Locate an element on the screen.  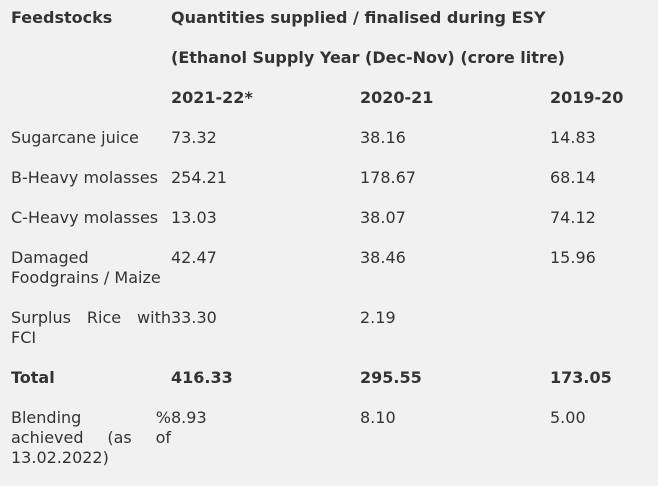
cell: 5.00 is located at coordinates (568, 417).